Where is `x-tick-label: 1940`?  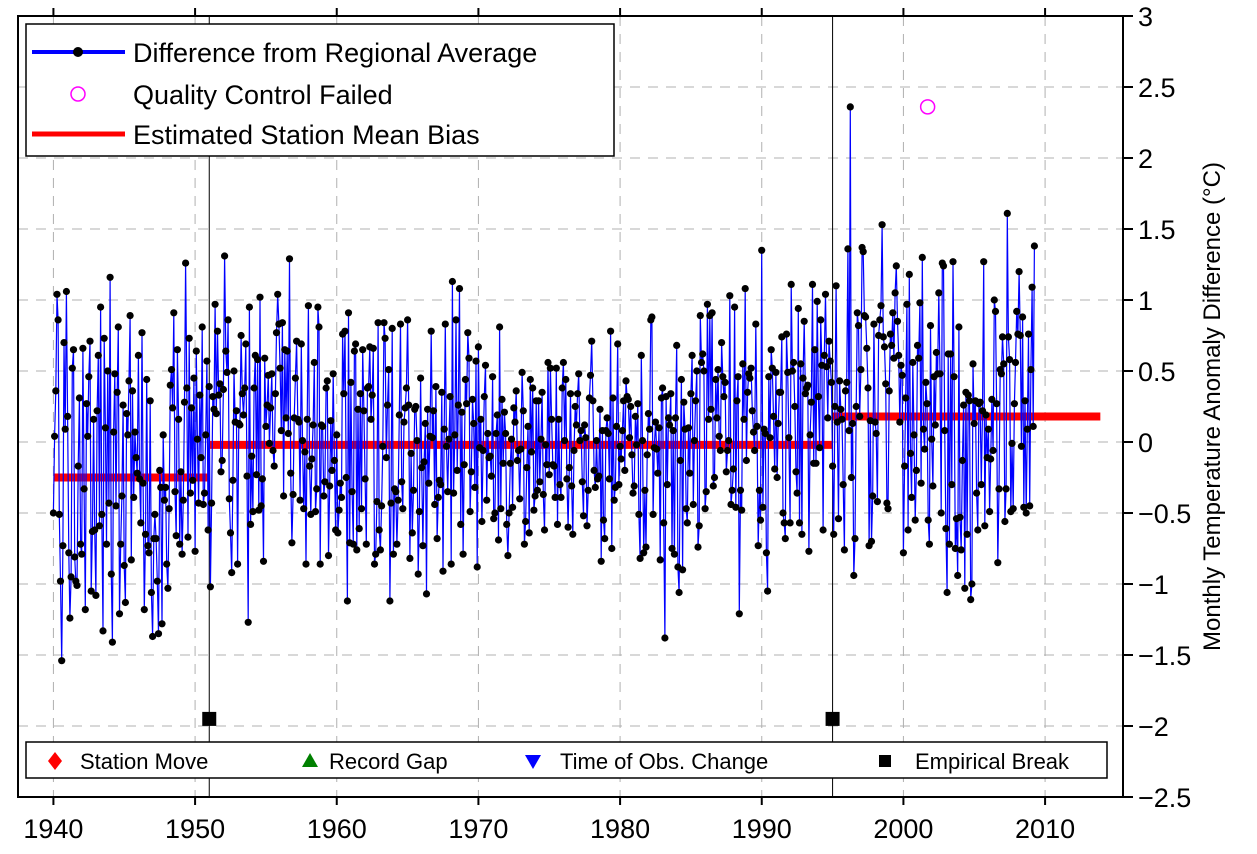
x-tick-label: 1940 is located at coordinates (53, 829).